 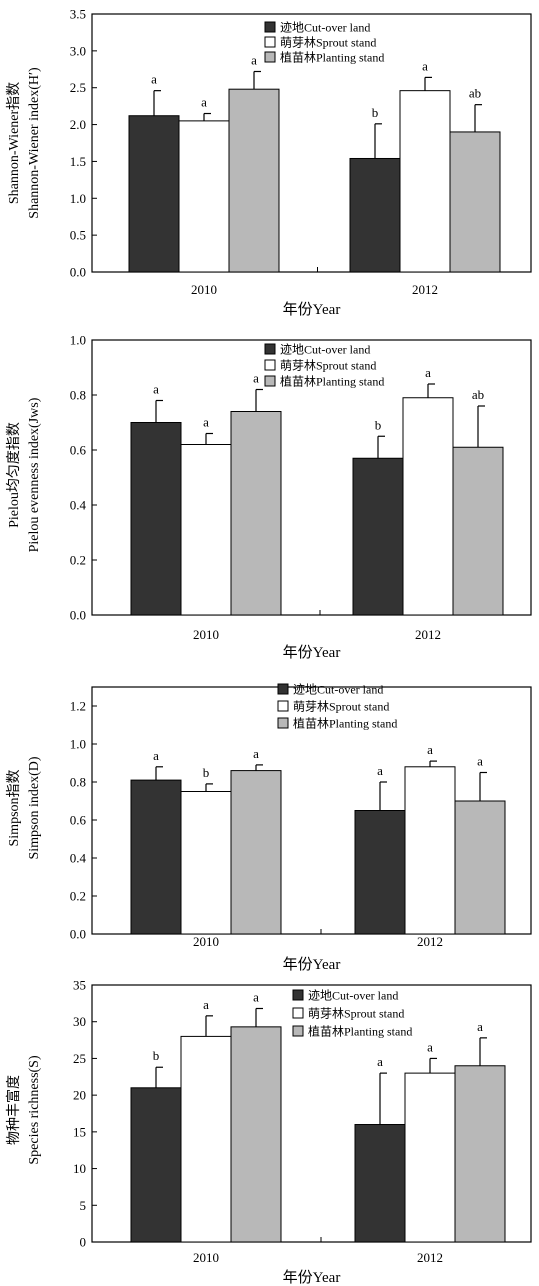 I want to click on y-axis-title-line-2: Species richness(S), so click(x=34, y=1110).